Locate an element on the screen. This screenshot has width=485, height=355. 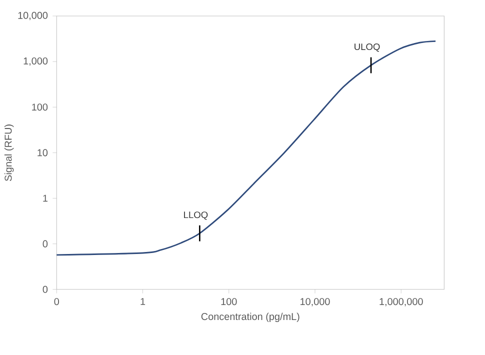
x-axis-title: Concentration (pg/mL) is located at coordinates (250, 317).